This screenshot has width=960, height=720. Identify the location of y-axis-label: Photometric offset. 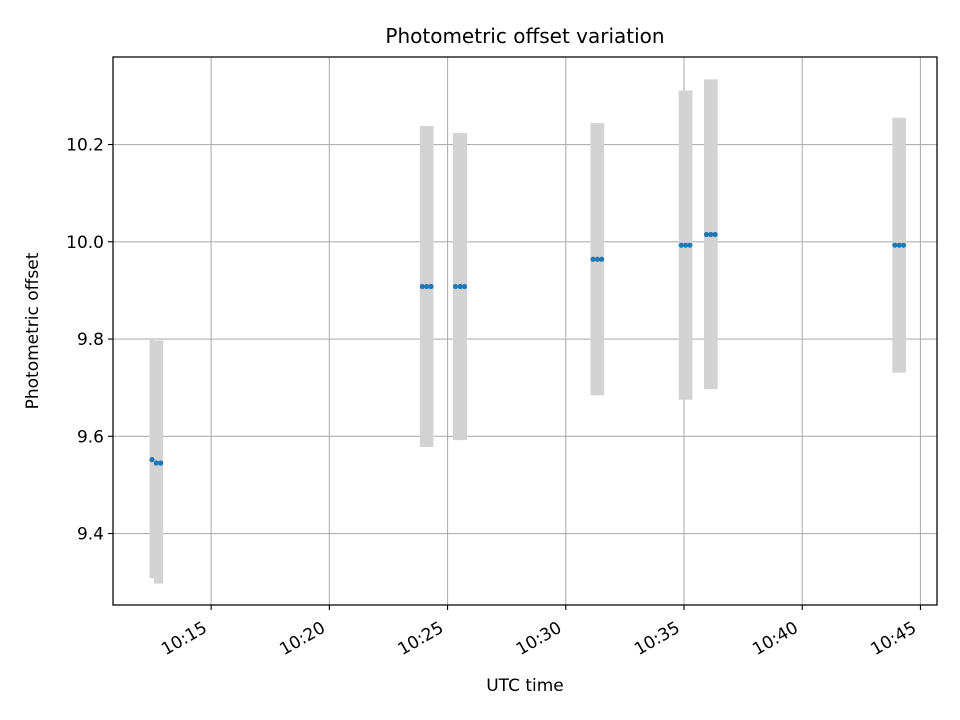
(33, 330).